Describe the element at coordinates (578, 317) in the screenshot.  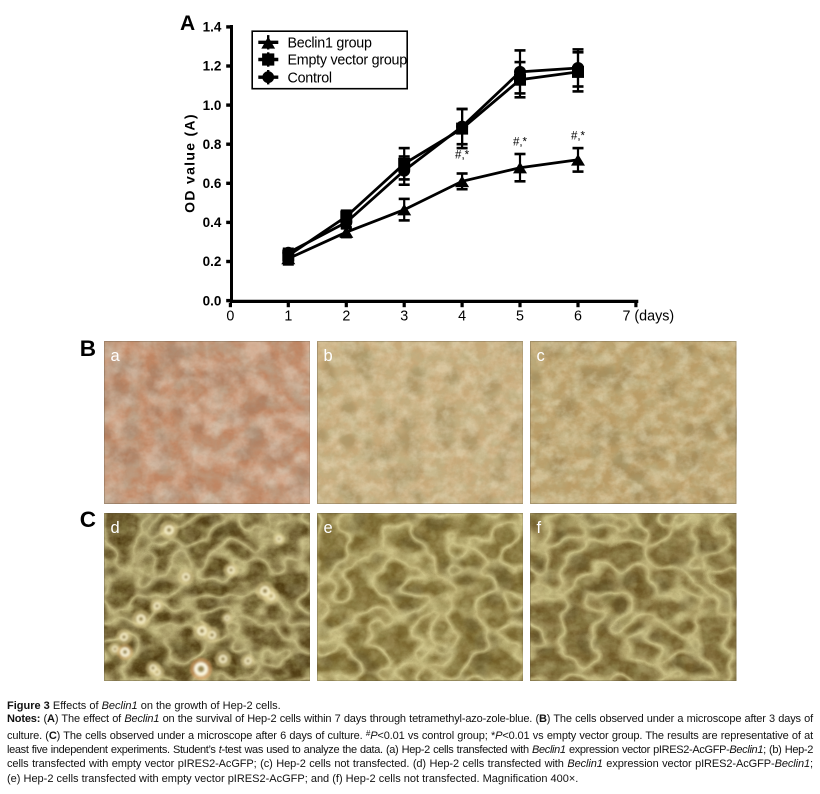
I see `svg-text: 6` at that location.